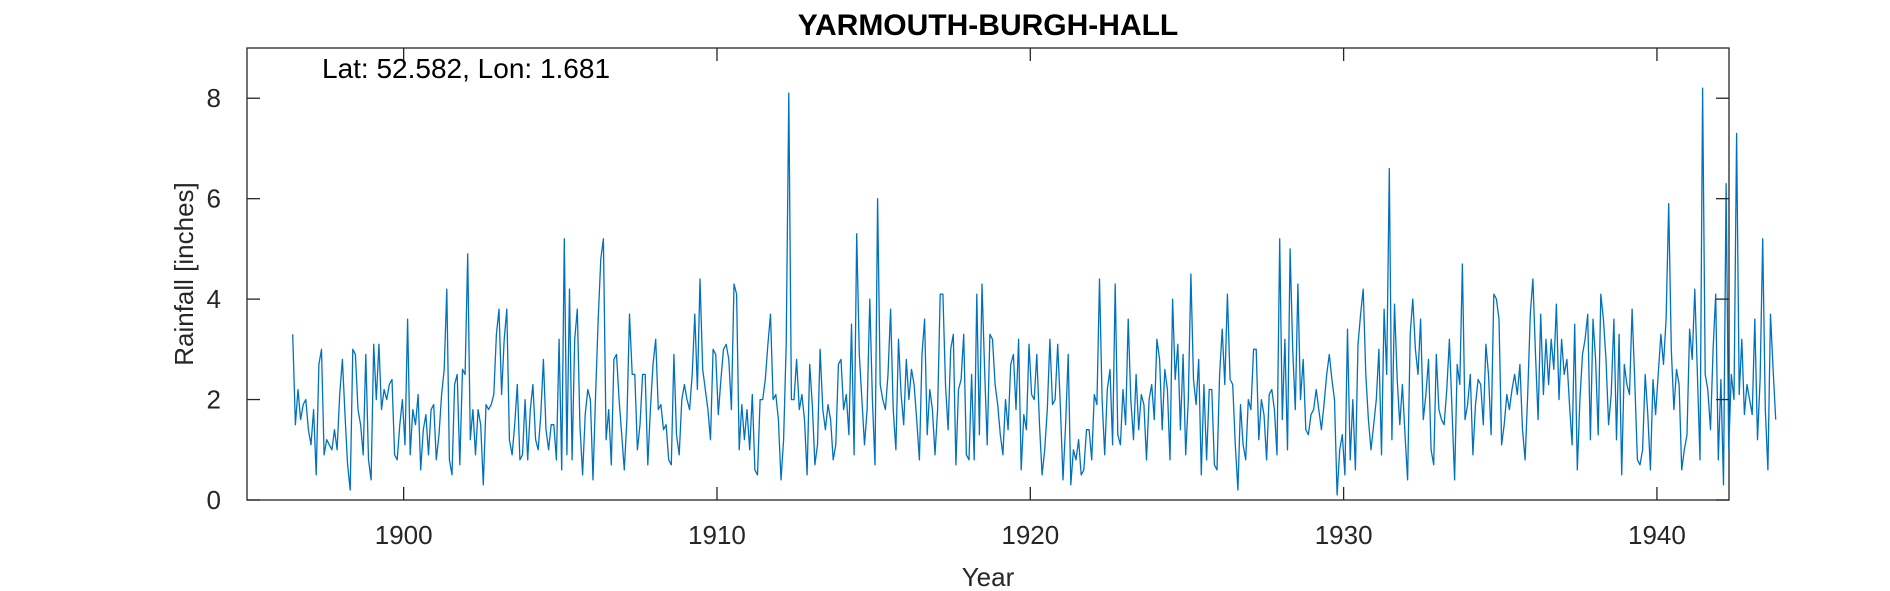  What do you see at coordinates (988, 25) in the screenshot?
I see `chart-title: YARMOUTH-BURGH-HALL` at bounding box center [988, 25].